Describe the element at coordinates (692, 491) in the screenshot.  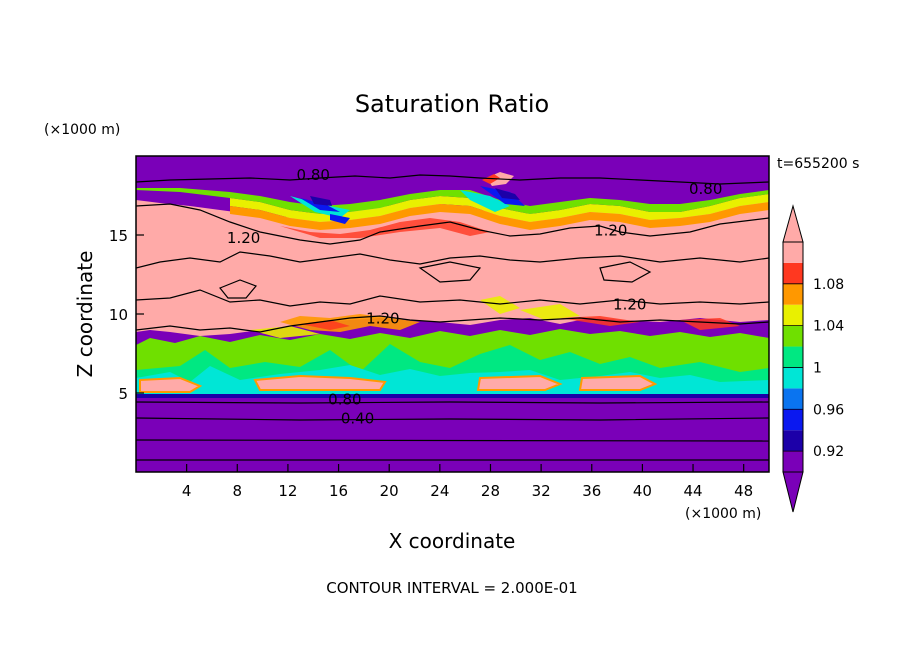
I see `x-tick-label: 44` at that location.